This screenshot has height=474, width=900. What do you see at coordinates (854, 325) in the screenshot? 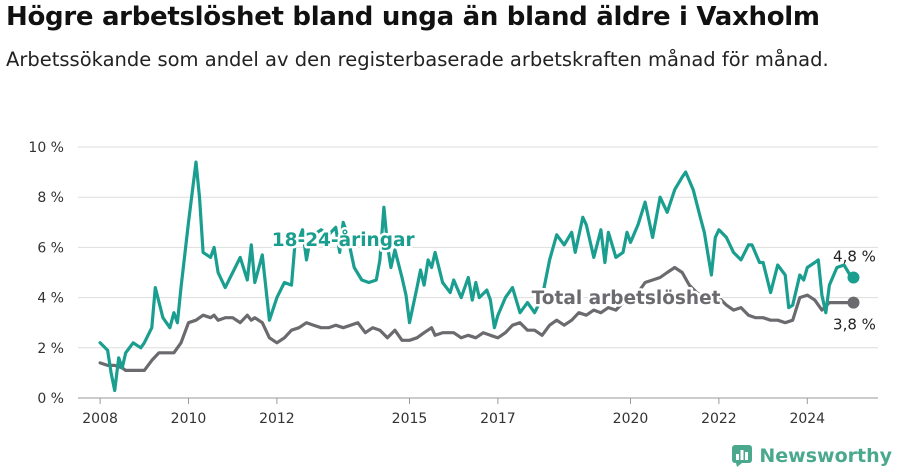
I see `end-label-total: 3,8 %` at bounding box center [854, 325].